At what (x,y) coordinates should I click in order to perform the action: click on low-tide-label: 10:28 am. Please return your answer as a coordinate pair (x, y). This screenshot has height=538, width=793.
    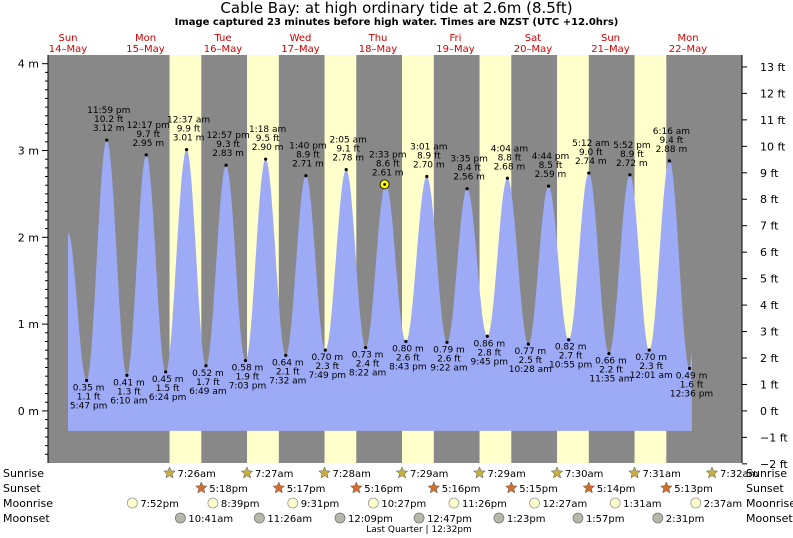
    Looking at the image, I should click on (530, 370).